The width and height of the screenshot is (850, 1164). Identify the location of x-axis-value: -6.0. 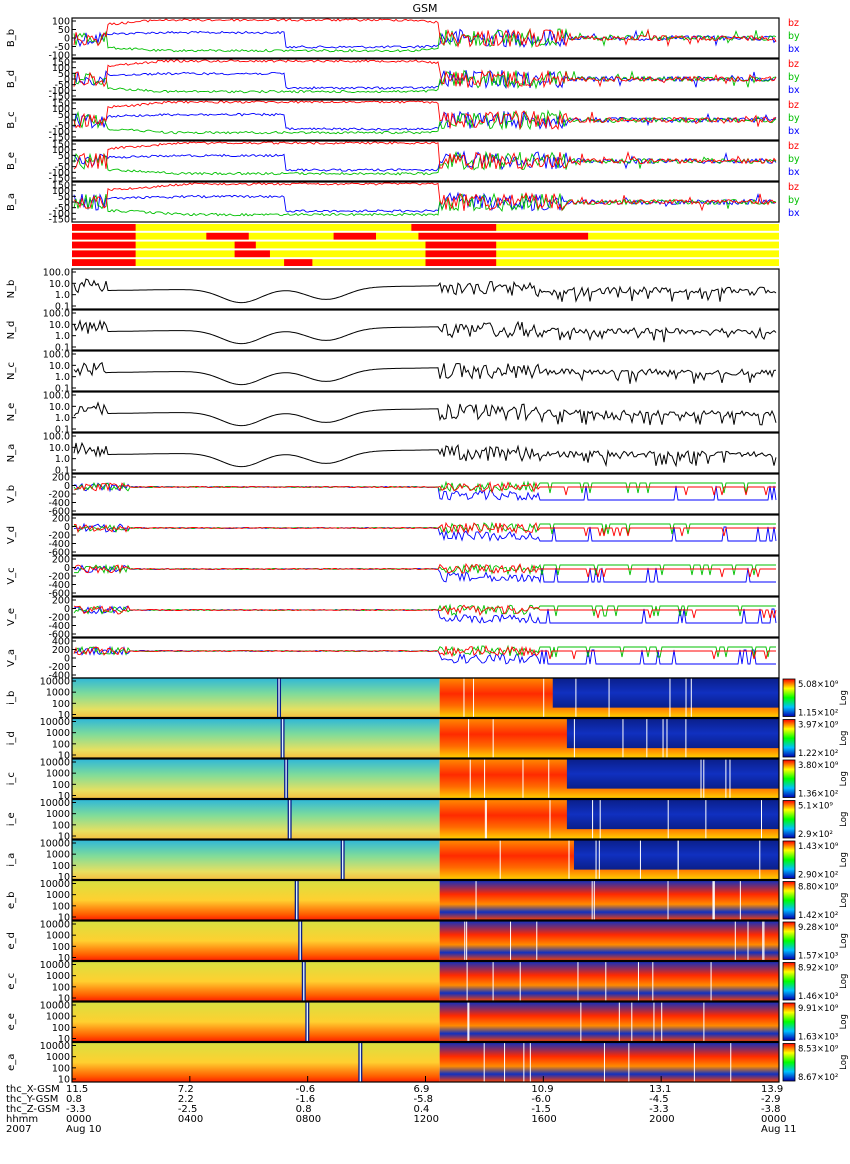
(541, 1099).